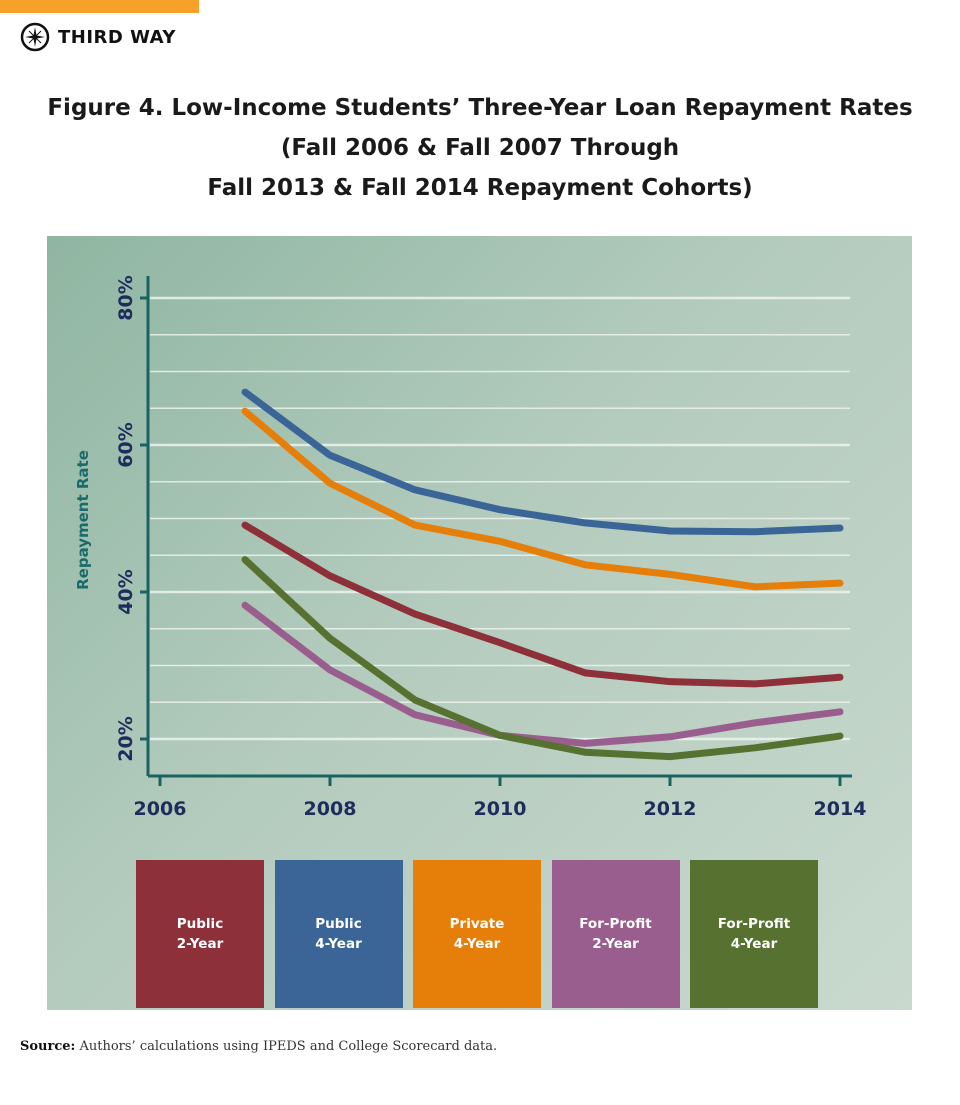 The image size is (960, 1105). What do you see at coordinates (83, 520) in the screenshot?
I see `y-axis-label: Repayment Rate` at bounding box center [83, 520].